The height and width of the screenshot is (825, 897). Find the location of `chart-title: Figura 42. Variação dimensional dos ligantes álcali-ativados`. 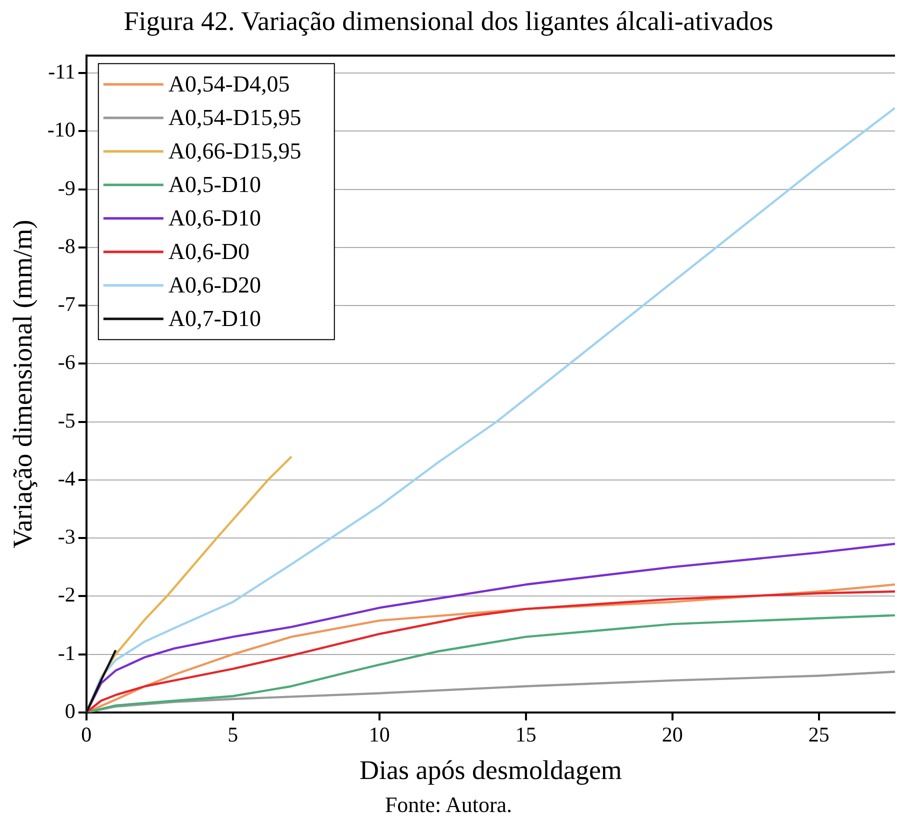

chart-title: Figura 42. Variação dimensional dos ligantes álcali-ativados is located at coordinates (448, 22).